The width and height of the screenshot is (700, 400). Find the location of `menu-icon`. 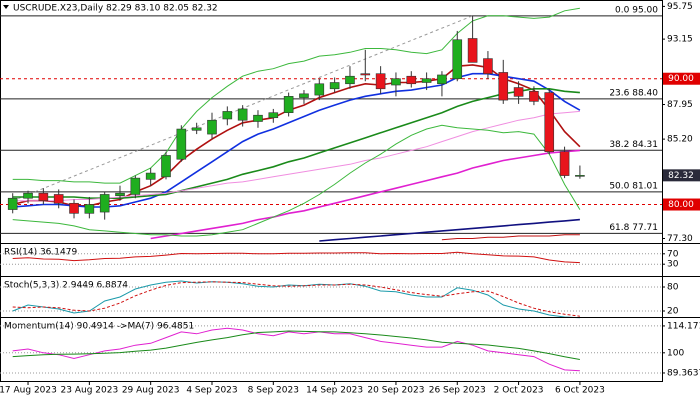

menu-icon is located at coordinates (6, 7).